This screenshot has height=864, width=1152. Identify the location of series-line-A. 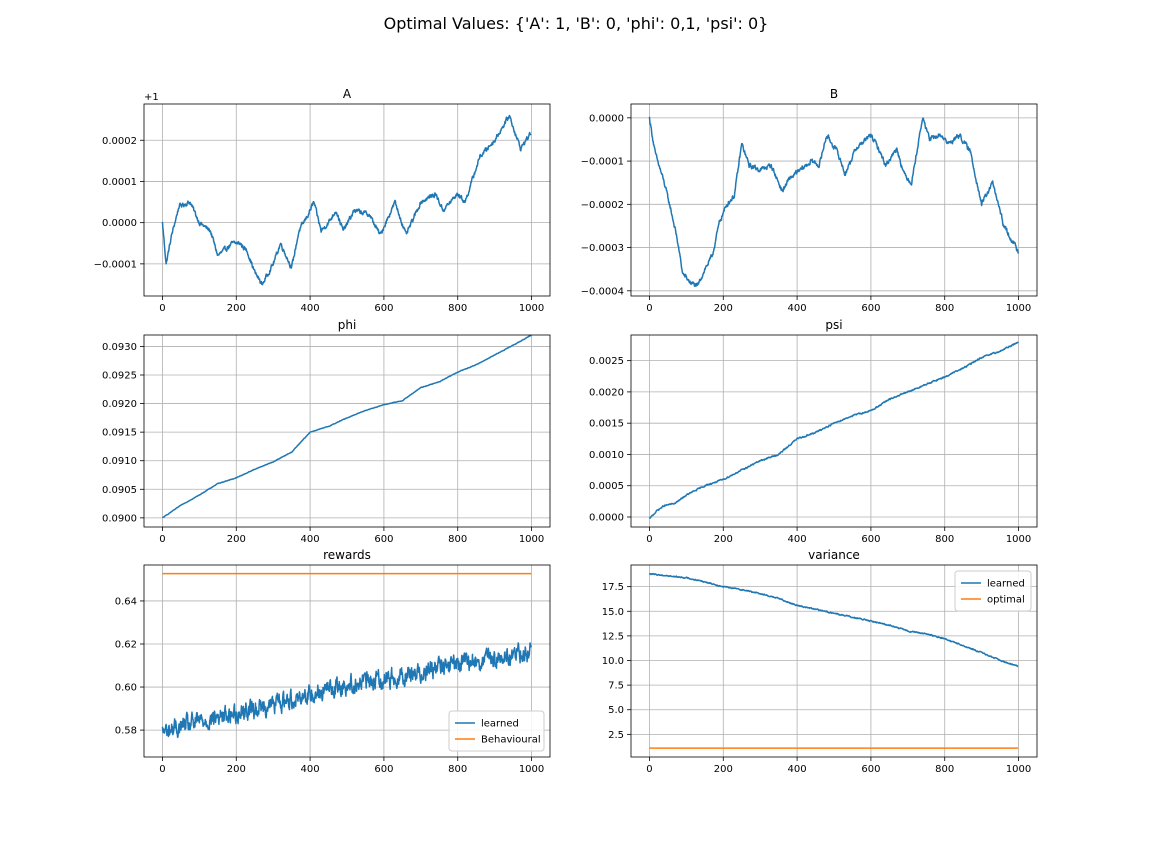
(346, 200).